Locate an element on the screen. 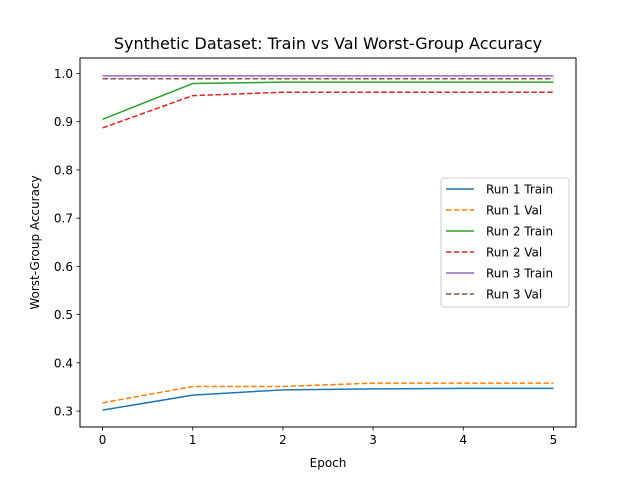 The height and width of the screenshot is (480, 640). y-axis-label: Worst-Group Accuracy is located at coordinates (35, 242).